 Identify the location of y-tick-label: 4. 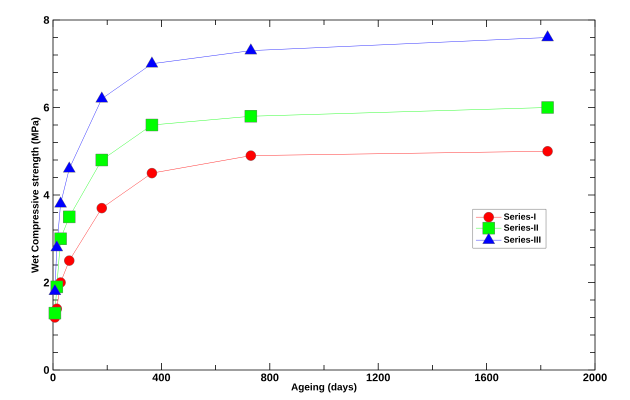
(47, 195).